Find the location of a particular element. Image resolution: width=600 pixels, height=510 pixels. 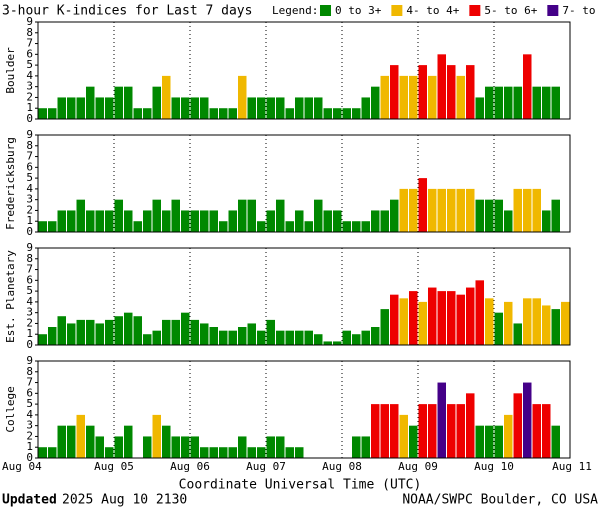

y-axis-title: Est. Planetary is located at coordinates (10, 296).